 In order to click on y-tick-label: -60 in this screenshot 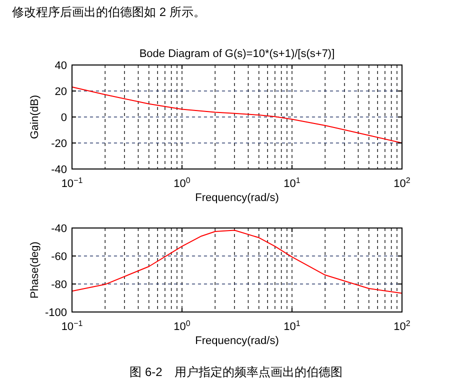, I will do `click(59, 257)`.